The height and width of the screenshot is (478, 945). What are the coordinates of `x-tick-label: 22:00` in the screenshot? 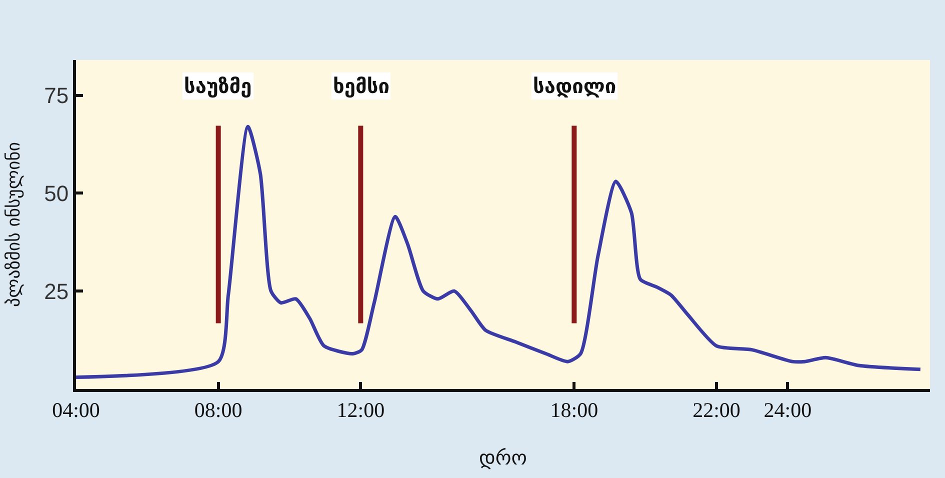 It's located at (716, 410).